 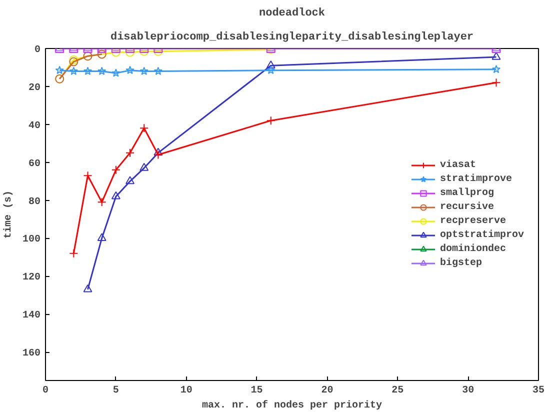 I want to click on legend-label: optstratimprov, so click(x=482, y=235).